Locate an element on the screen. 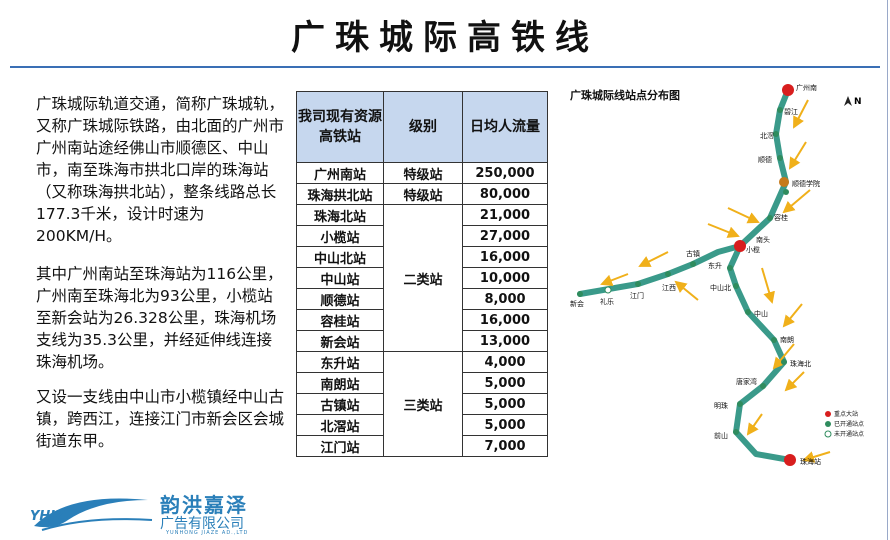  station-name: 新会站 is located at coordinates (340, 341).